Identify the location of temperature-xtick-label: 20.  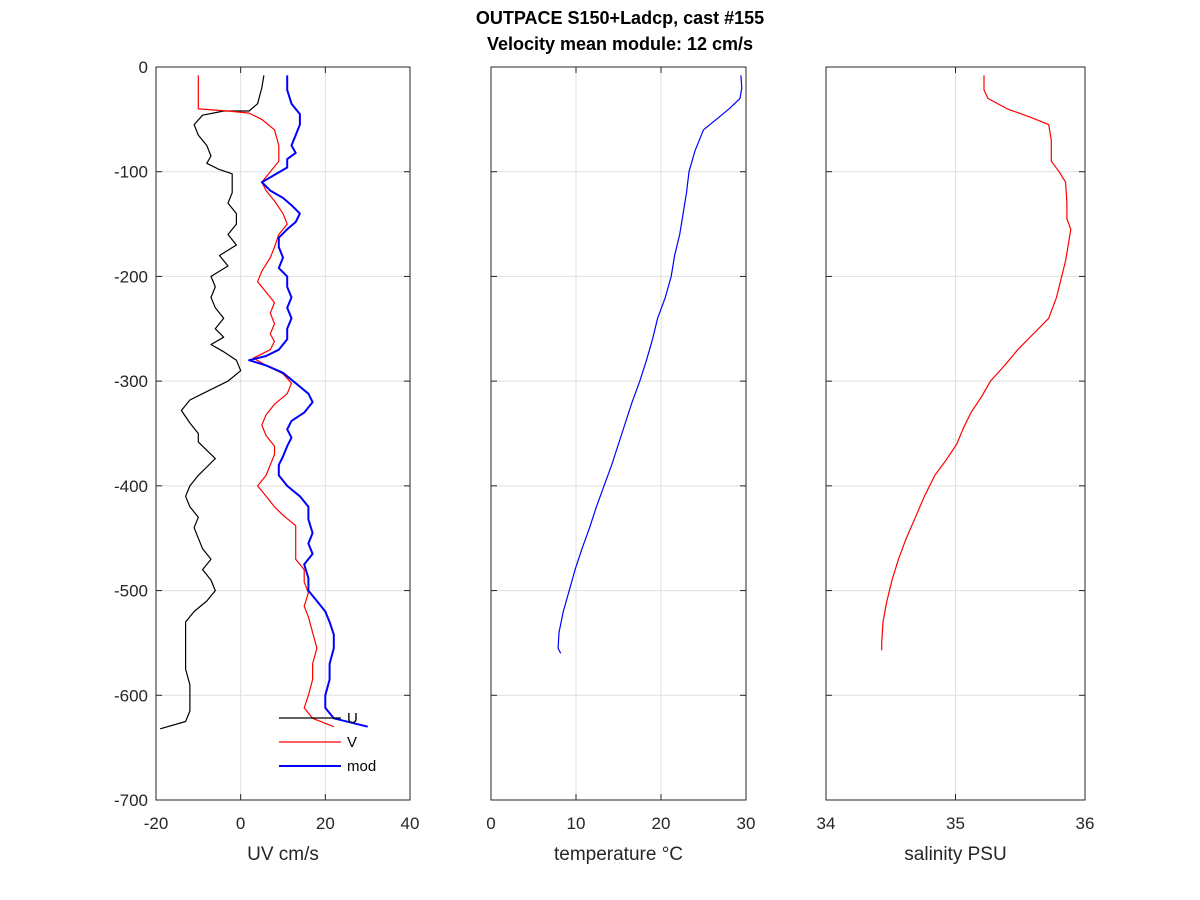
(661, 823).